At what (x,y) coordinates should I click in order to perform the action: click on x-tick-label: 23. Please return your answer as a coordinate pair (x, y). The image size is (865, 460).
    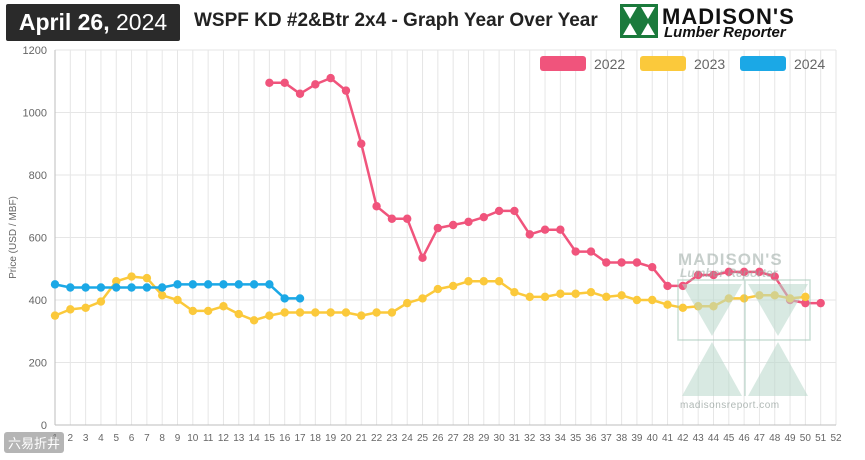
    Looking at the image, I should click on (392, 438).